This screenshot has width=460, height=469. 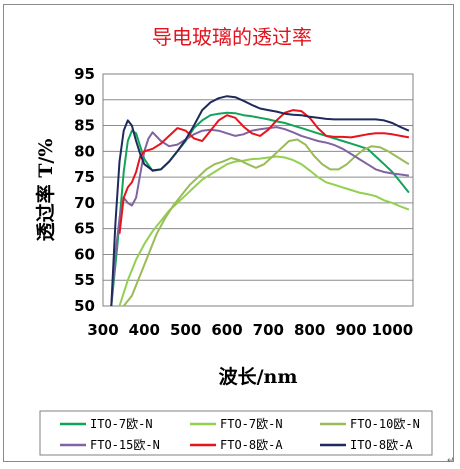 What do you see at coordinates (226, 330) in the screenshot?
I see `x-tick-label-3: 600` at bounding box center [226, 330].